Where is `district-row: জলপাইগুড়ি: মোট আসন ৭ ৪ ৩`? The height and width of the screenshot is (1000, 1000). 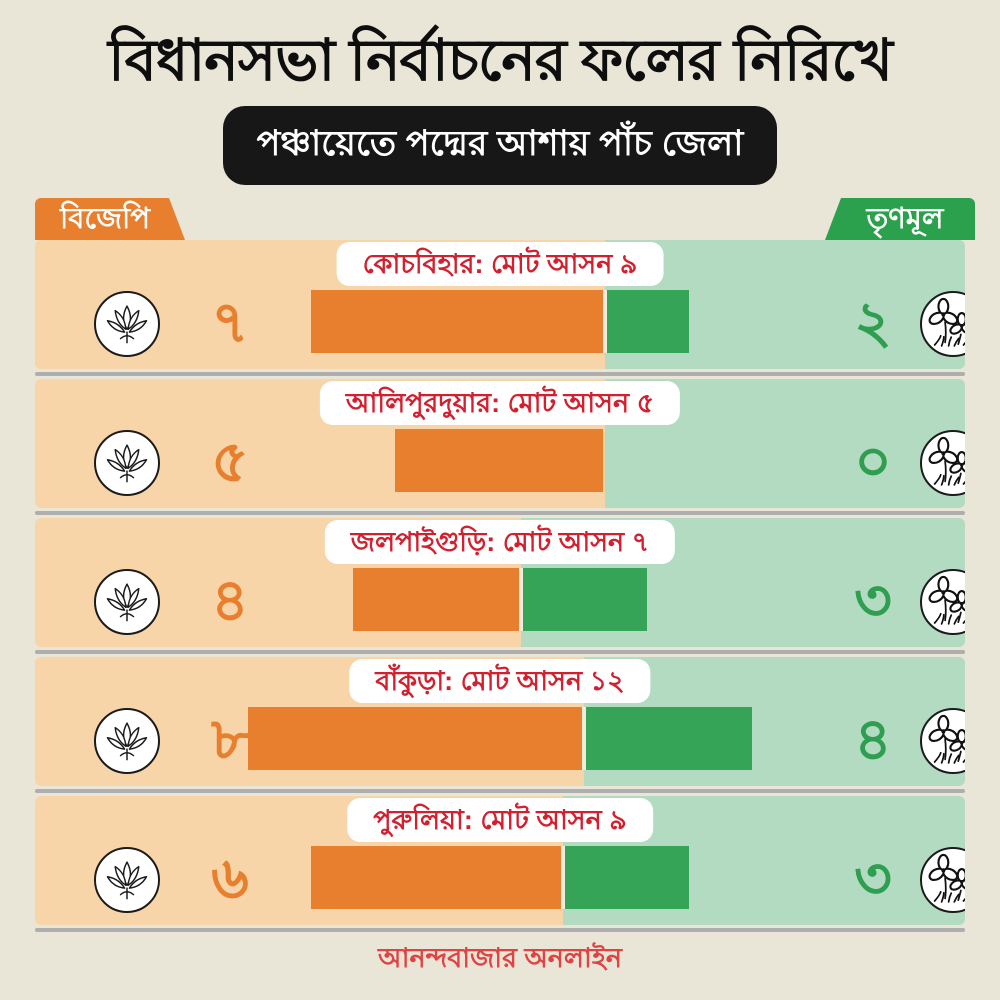
district-row: জলপাইগুড়ি: মোট আসন ৭ ৪ ৩ is located at coordinates (500, 582).